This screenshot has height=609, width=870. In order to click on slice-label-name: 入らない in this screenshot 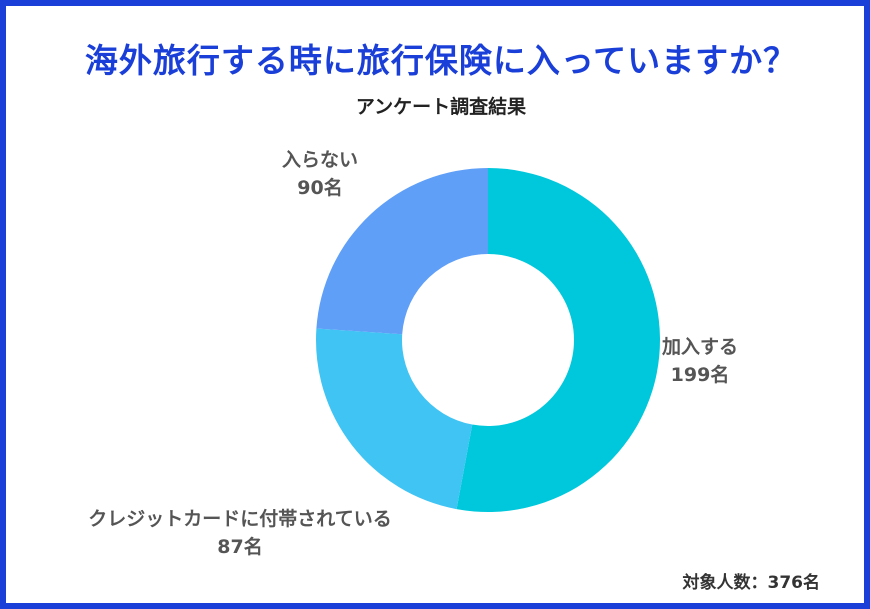, I will do `click(319, 160)`.